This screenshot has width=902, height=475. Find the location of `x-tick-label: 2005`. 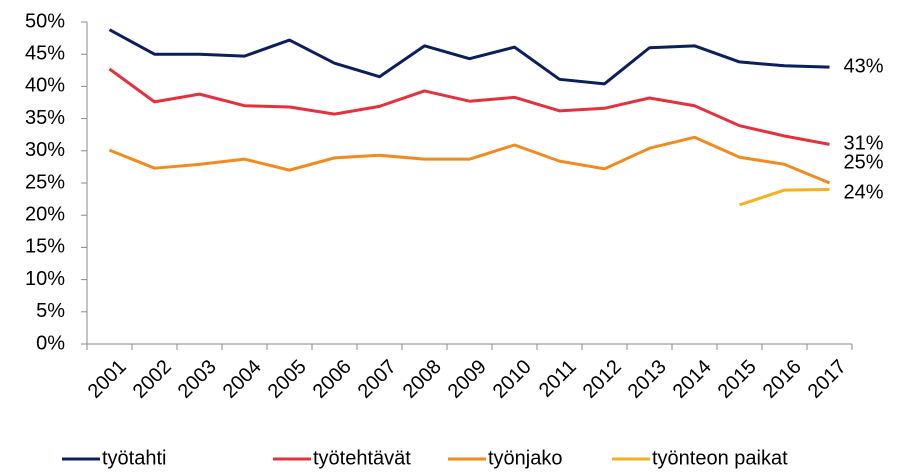

x-tick-label: 2005 is located at coordinates (287, 379).